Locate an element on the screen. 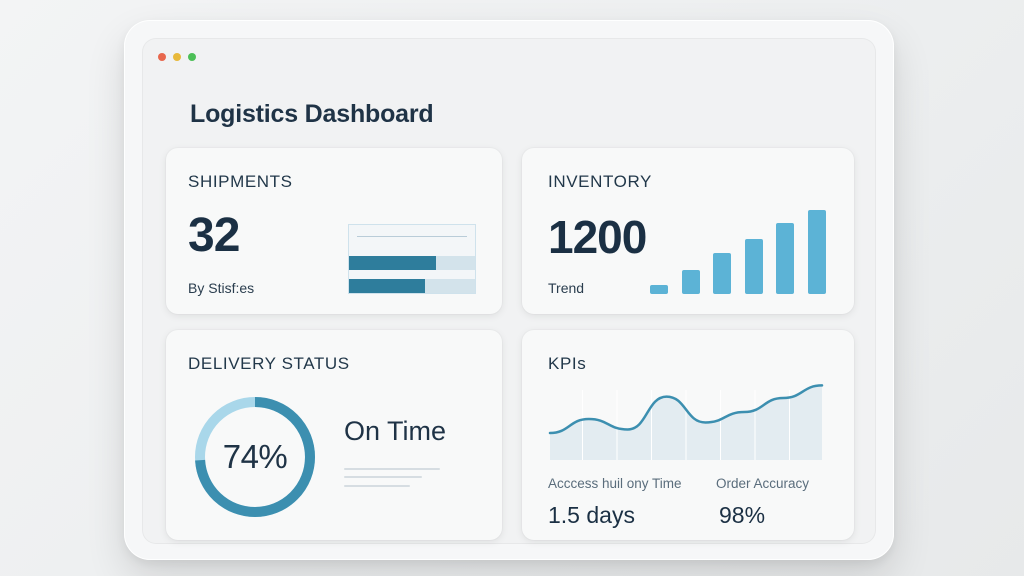 This screenshot has width=1024, height=576. minimize-dot is located at coordinates (177, 57).